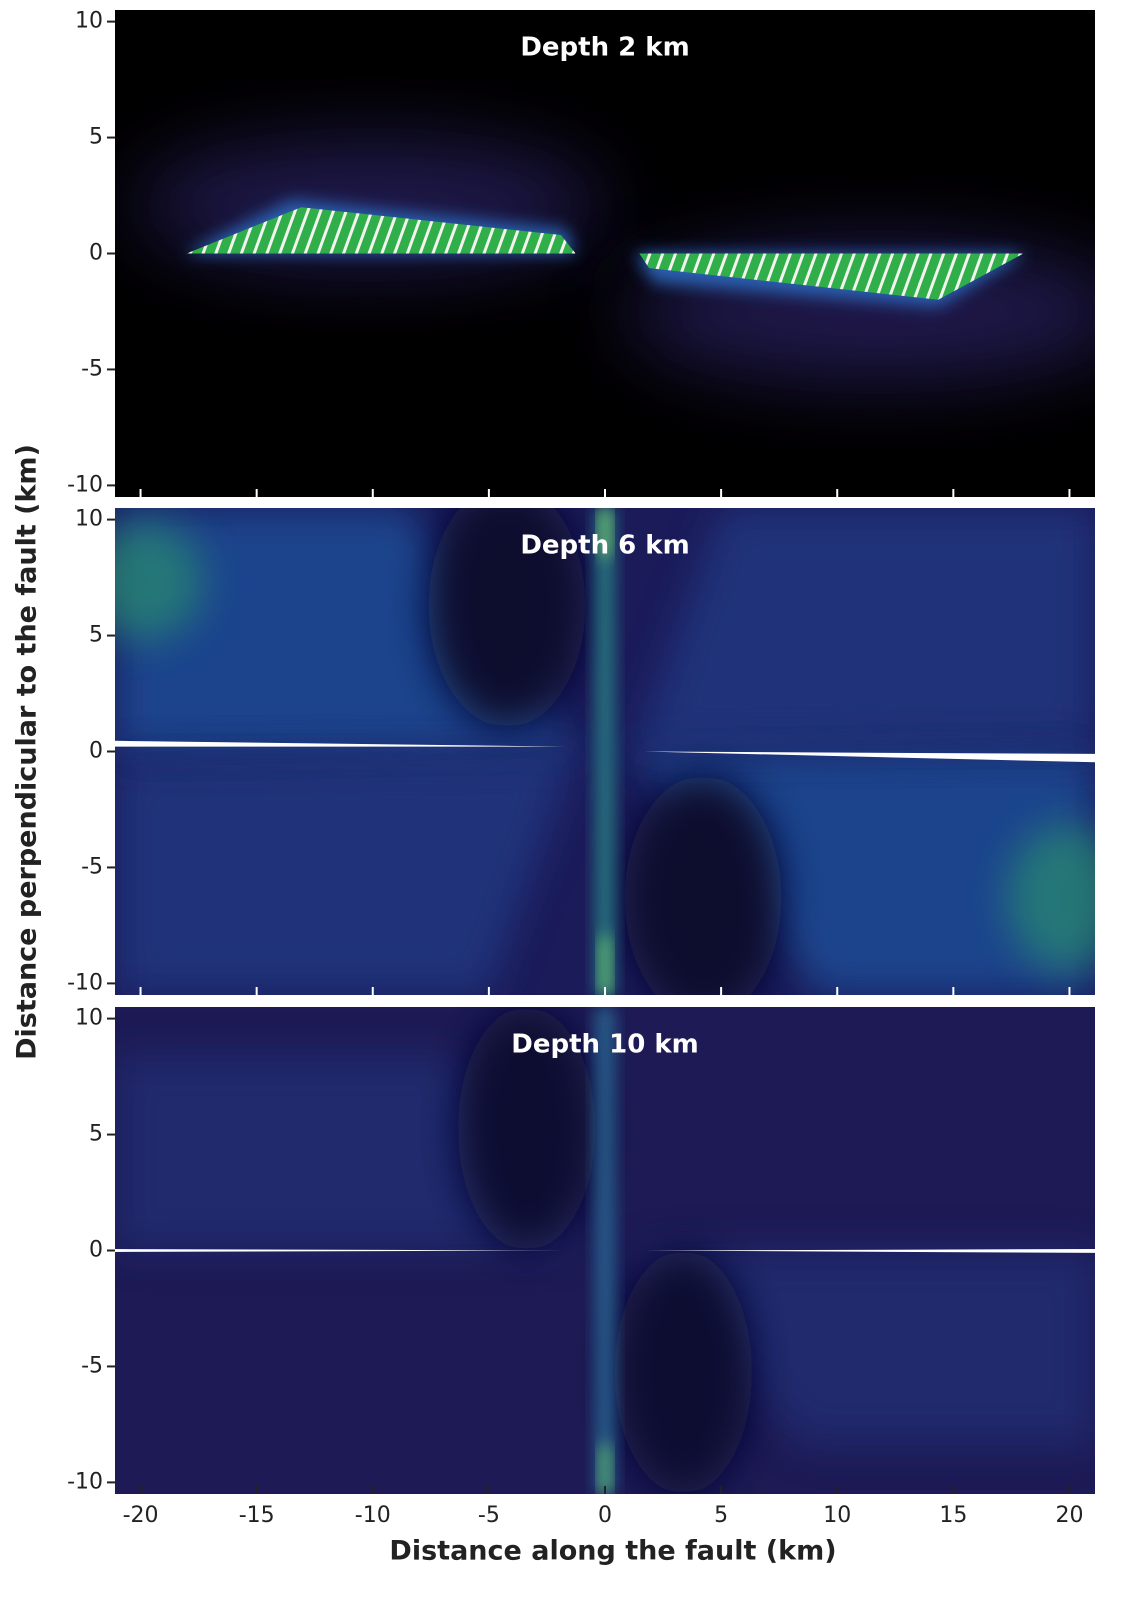 The height and width of the screenshot is (1603, 1122). What do you see at coordinates (612, 1551) in the screenshot?
I see `x-axis-label: Distance along the fault (km)` at bounding box center [612, 1551].